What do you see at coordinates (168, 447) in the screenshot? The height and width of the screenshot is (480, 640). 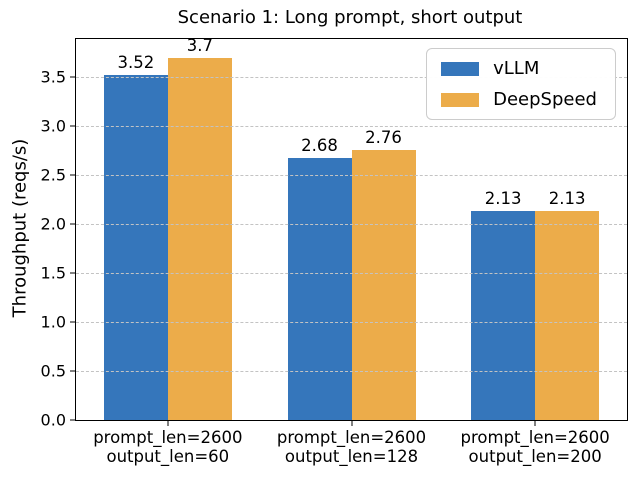 I see `x-category-label: prompt_len=2600 output_len=60` at bounding box center [168, 447].